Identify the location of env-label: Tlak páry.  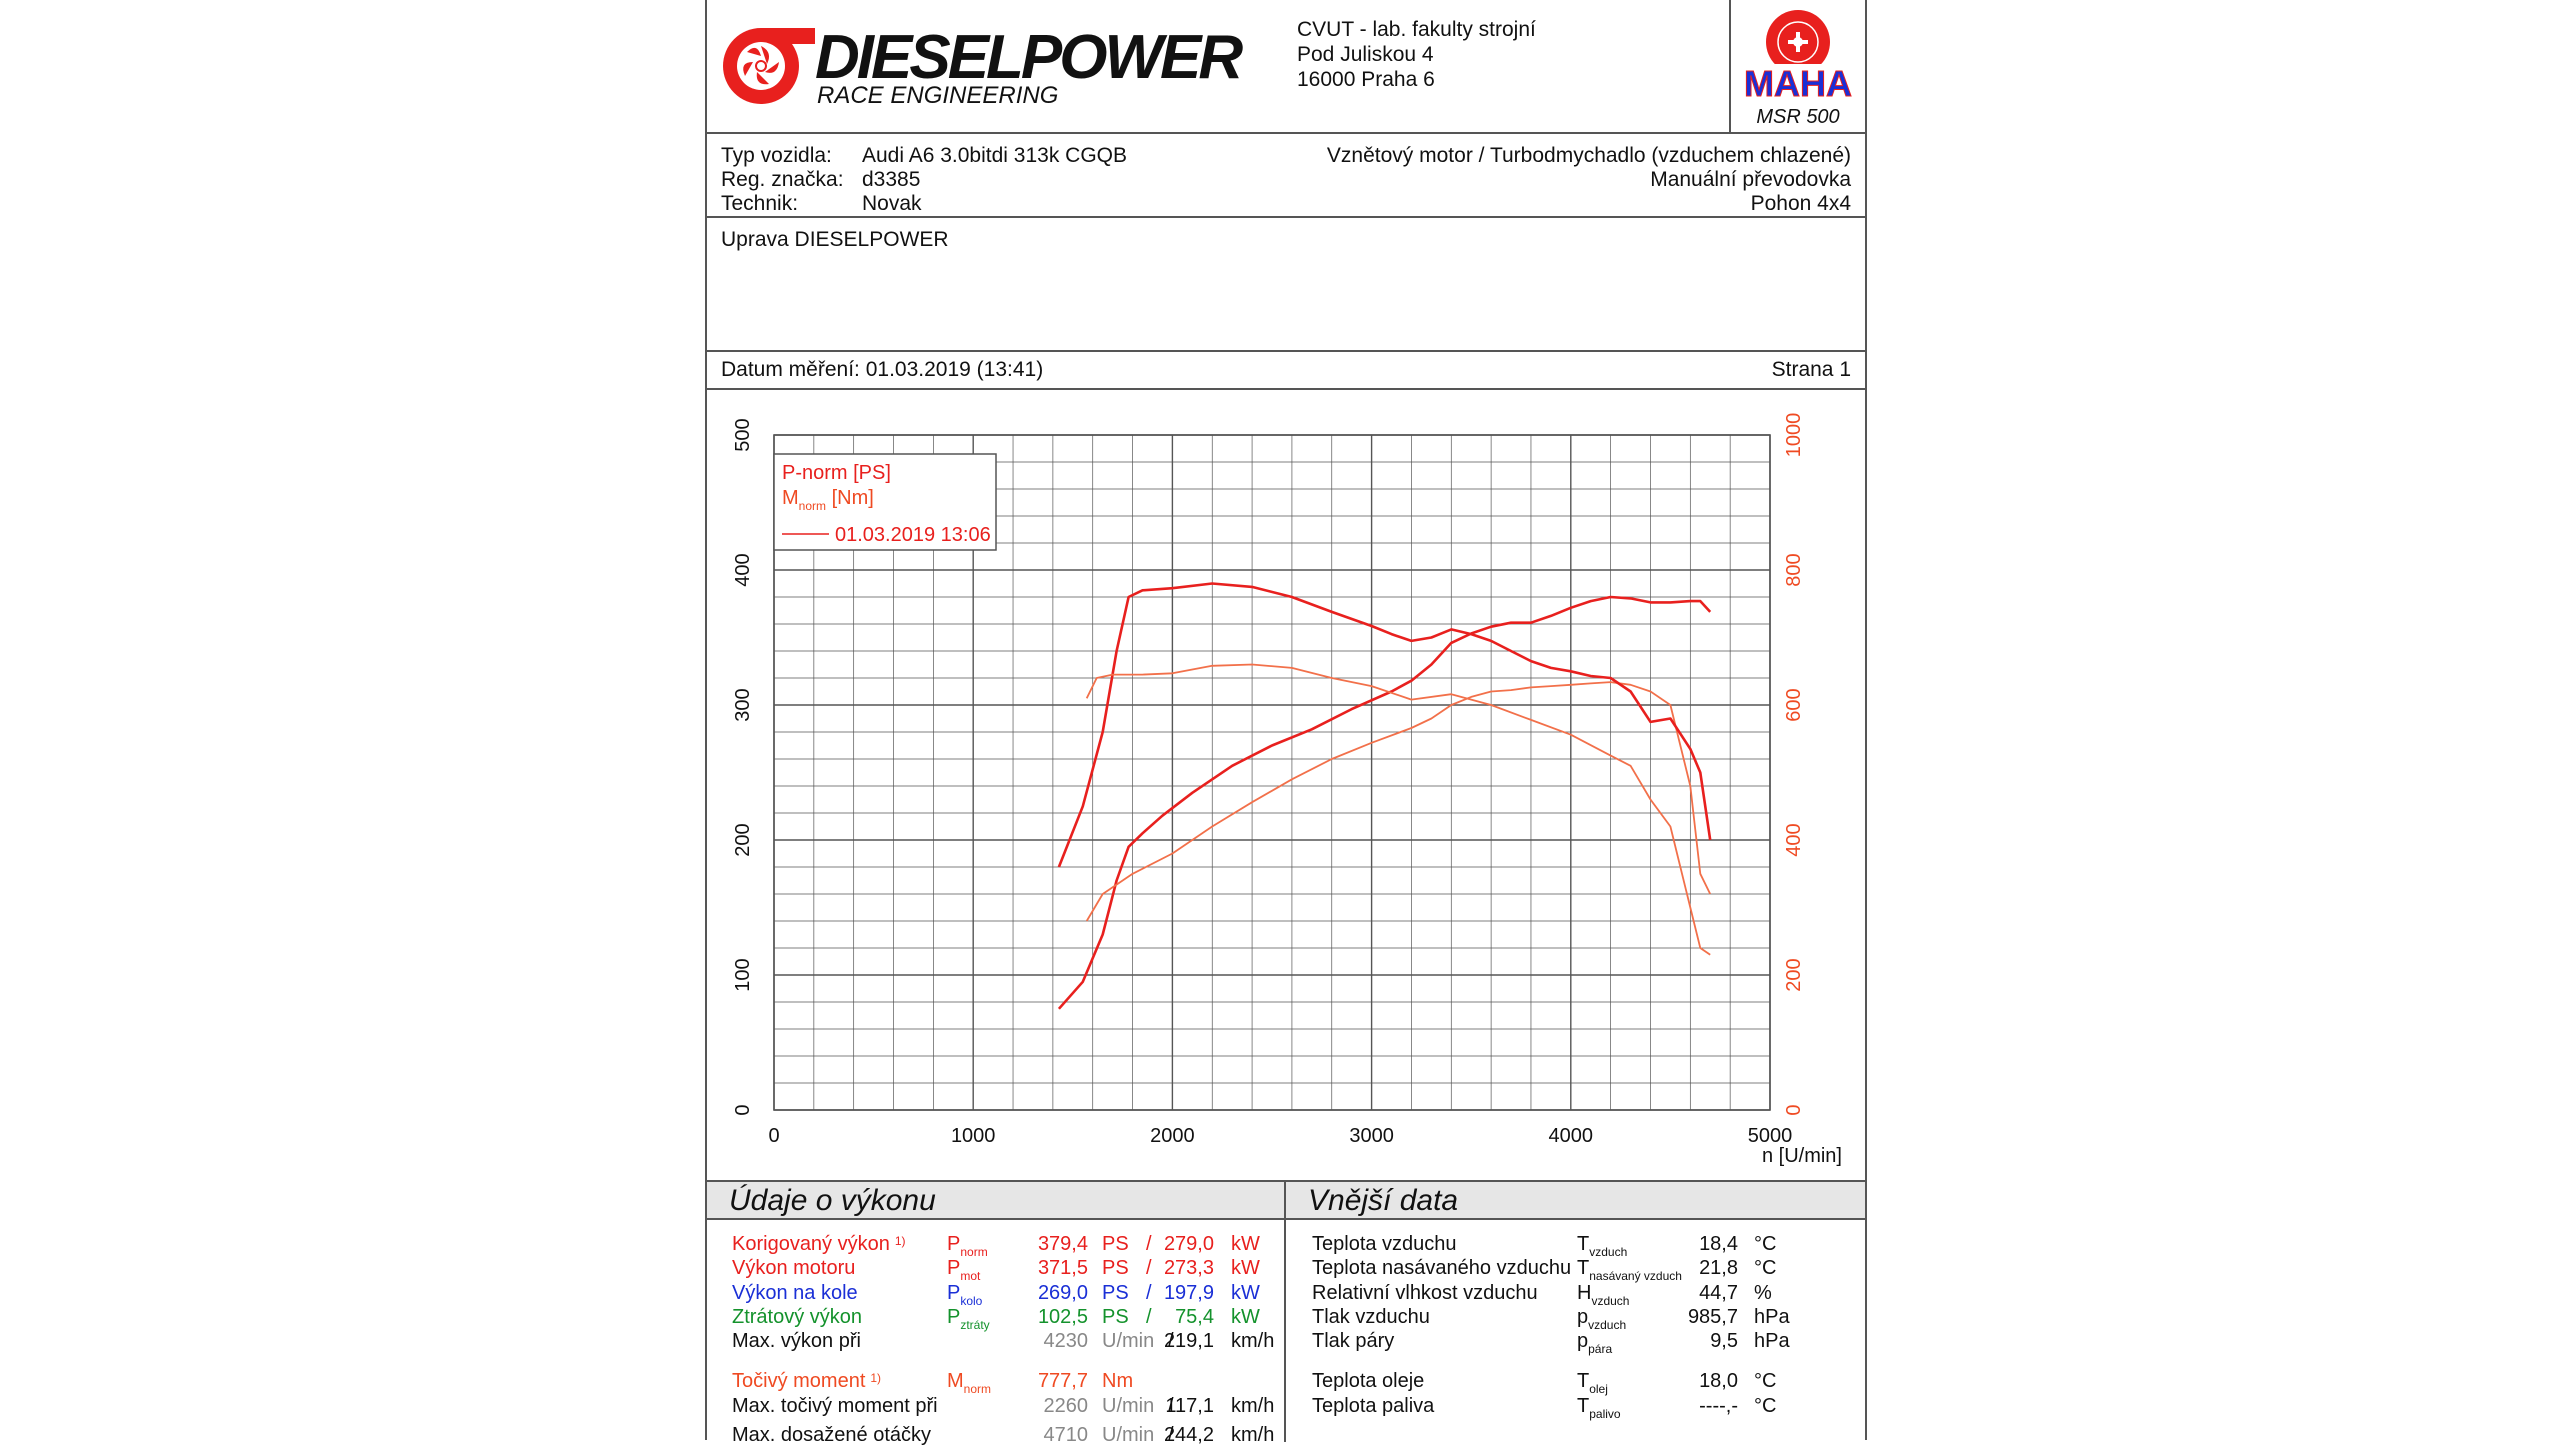
(1353, 1341).